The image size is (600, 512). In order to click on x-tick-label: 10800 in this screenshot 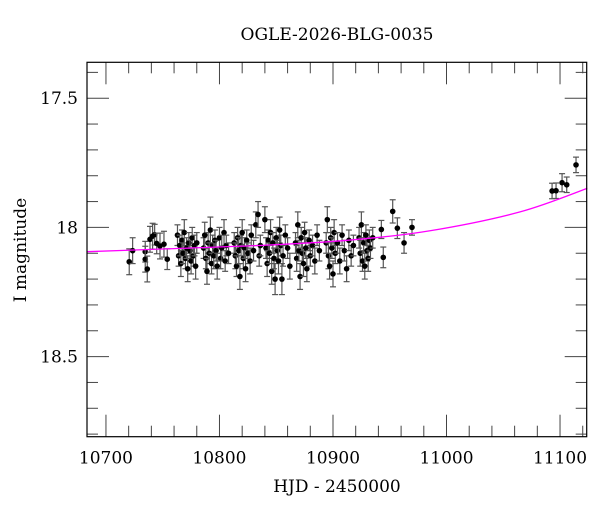, I will do `click(219, 459)`.